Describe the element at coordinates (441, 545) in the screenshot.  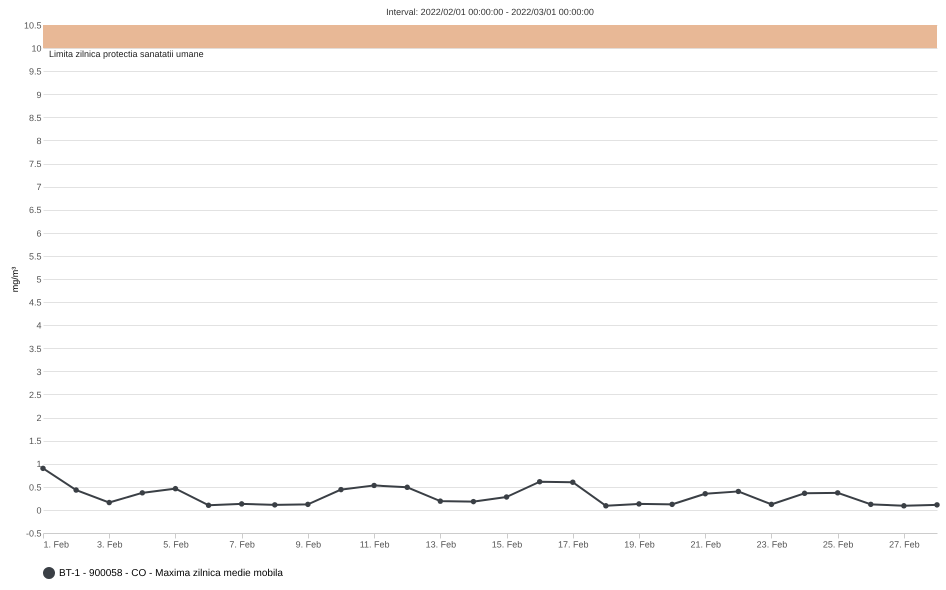
I see `x-tick-label: 13. Feb` at that location.